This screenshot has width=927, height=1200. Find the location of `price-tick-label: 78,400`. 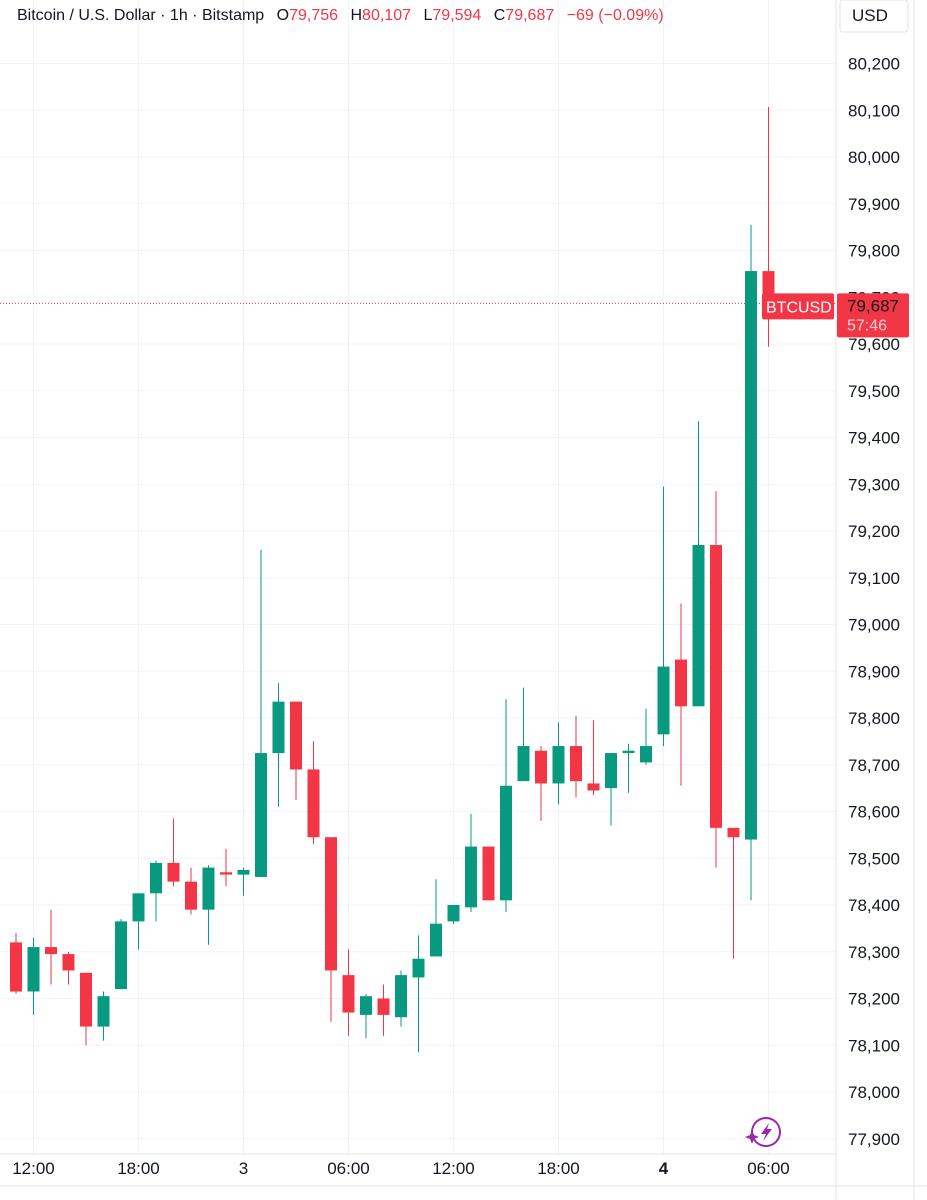

price-tick-label: 78,400 is located at coordinates (874, 905).